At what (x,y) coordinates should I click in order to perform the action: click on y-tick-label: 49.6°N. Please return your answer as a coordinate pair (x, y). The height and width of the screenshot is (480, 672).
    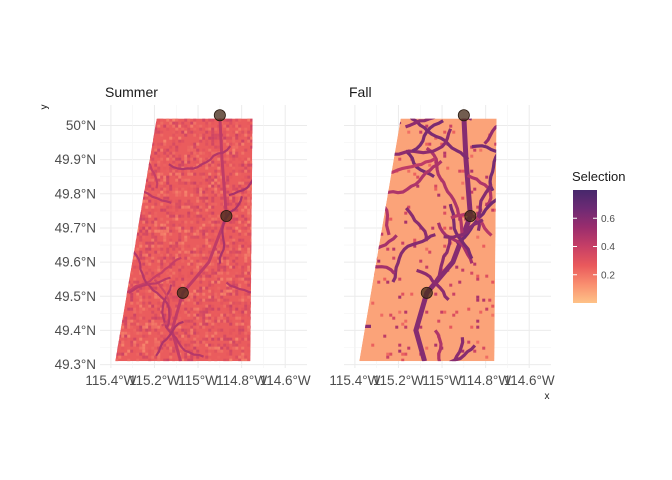
    Looking at the image, I should click on (75, 262).